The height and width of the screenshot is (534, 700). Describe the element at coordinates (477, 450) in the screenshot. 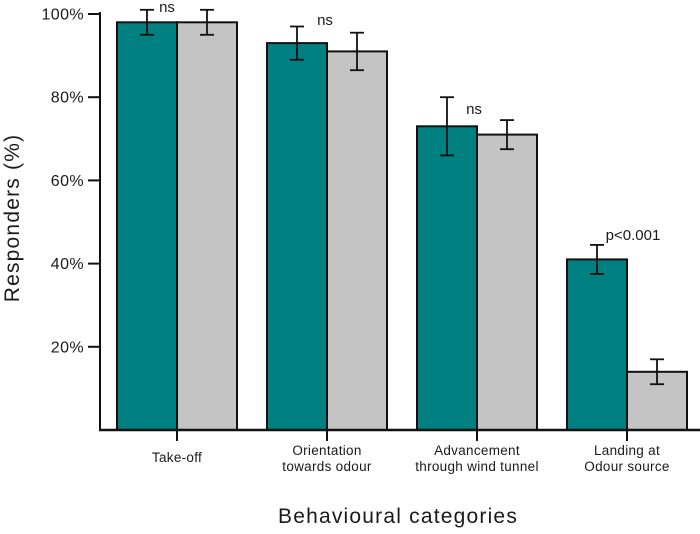

I see `category-label-line: Advancement` at that location.